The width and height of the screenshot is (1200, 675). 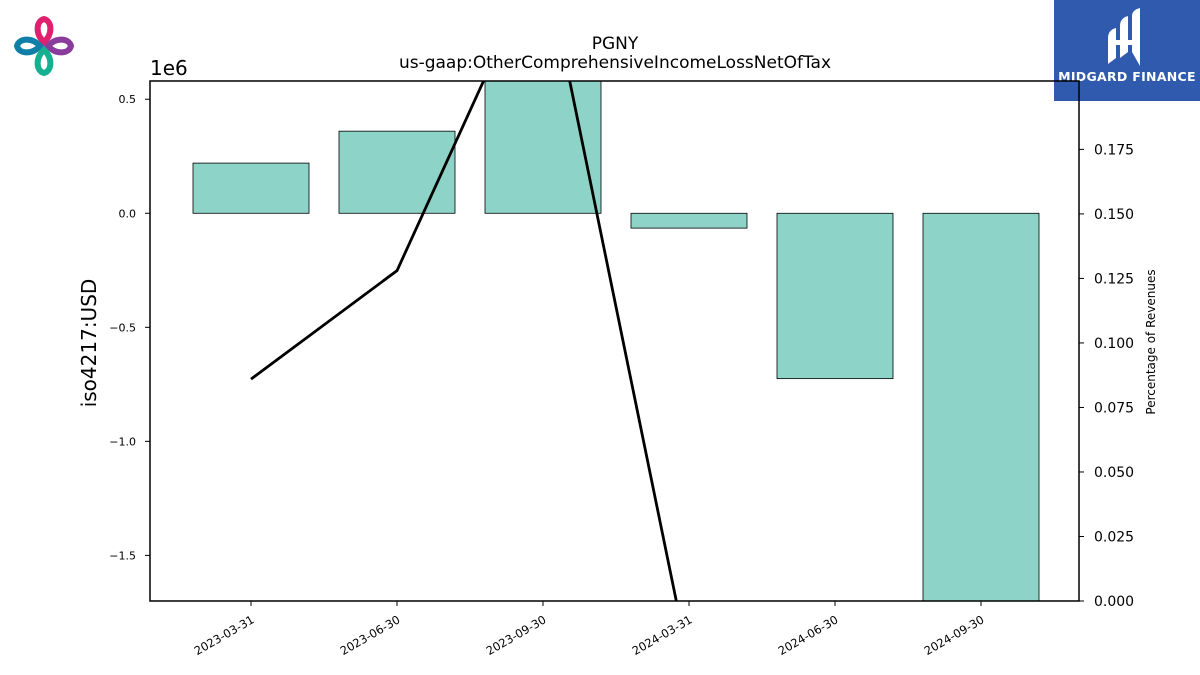 I want to click on y-axis-label: iso4217:USD, so click(x=89, y=343).